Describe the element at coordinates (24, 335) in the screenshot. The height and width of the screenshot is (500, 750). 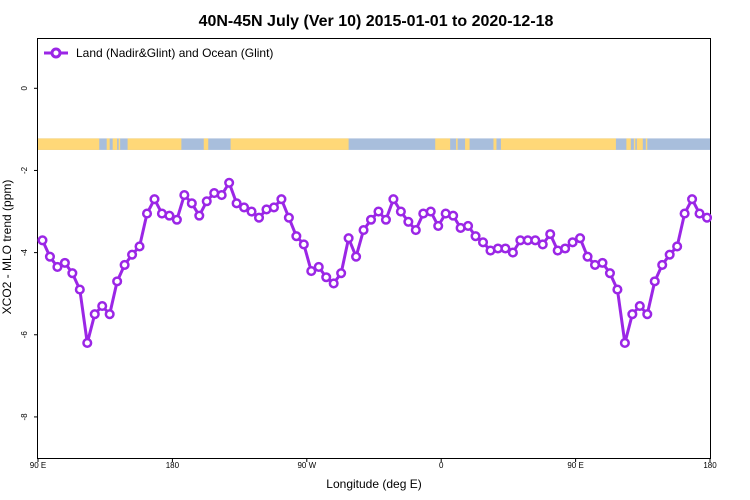
I see `y-tick-label: -6` at that location.